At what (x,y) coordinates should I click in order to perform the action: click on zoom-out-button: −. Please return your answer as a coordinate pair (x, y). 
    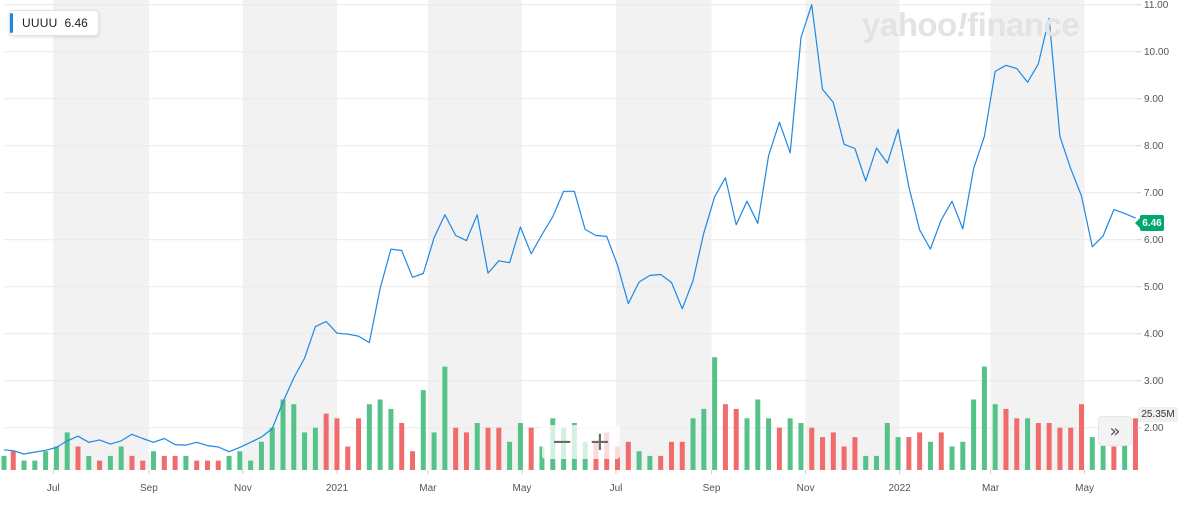
    Looking at the image, I should click on (562, 442).